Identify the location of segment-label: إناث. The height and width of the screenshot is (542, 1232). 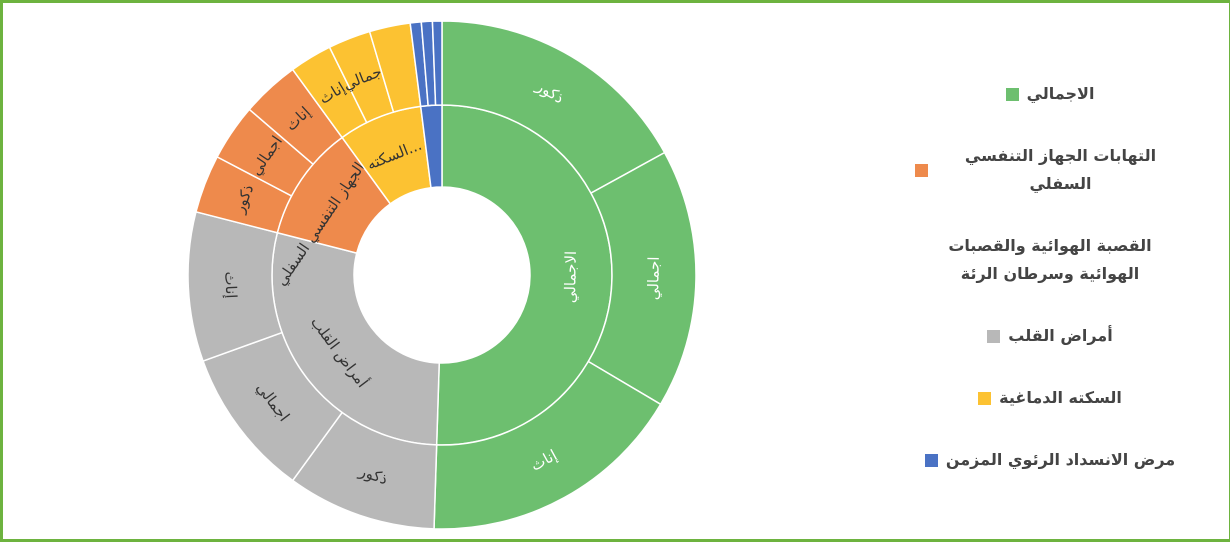
(230, 285).